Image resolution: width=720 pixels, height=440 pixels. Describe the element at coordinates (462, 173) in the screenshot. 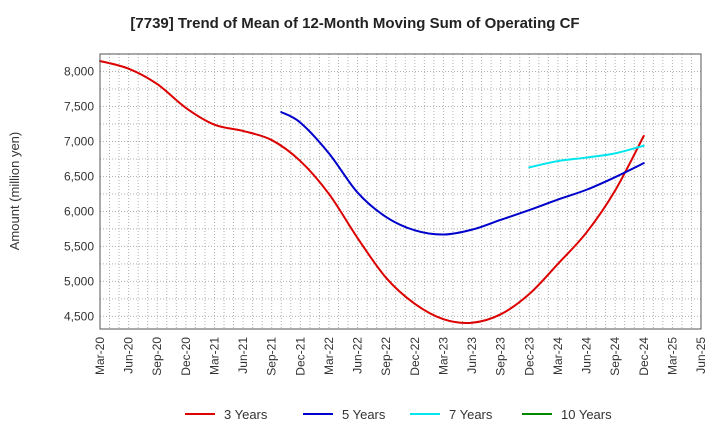

I see `series-line-5-years` at that location.